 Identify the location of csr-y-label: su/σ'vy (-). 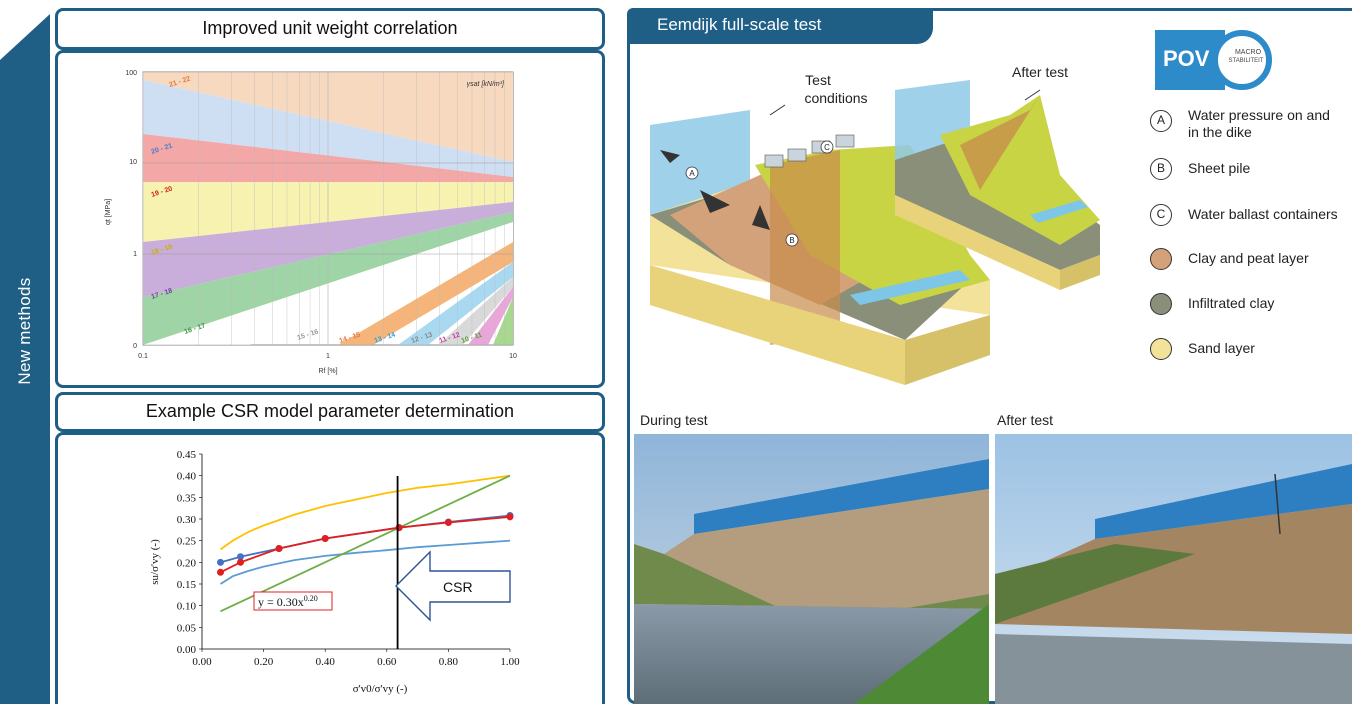
(155, 562).